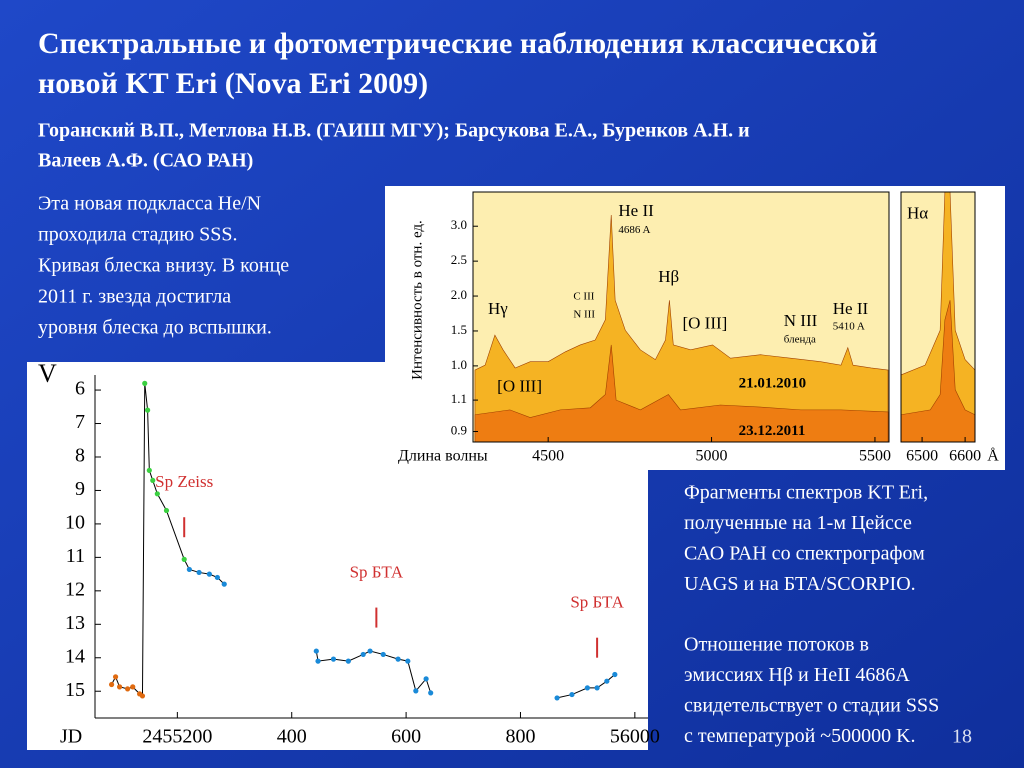 The image size is (1024, 773). What do you see at coordinates (47, 373) in the screenshot?
I see `y-axis-label: V` at bounding box center [47, 373].